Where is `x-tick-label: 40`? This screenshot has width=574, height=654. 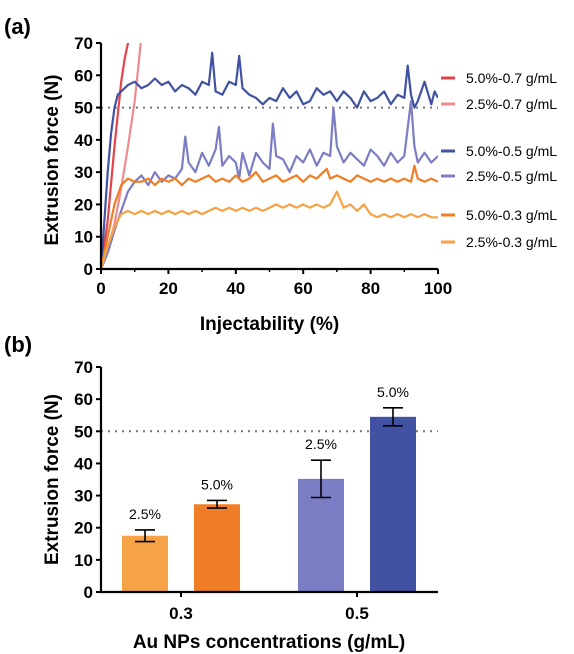
x-tick-label: 40 is located at coordinates (235, 288).